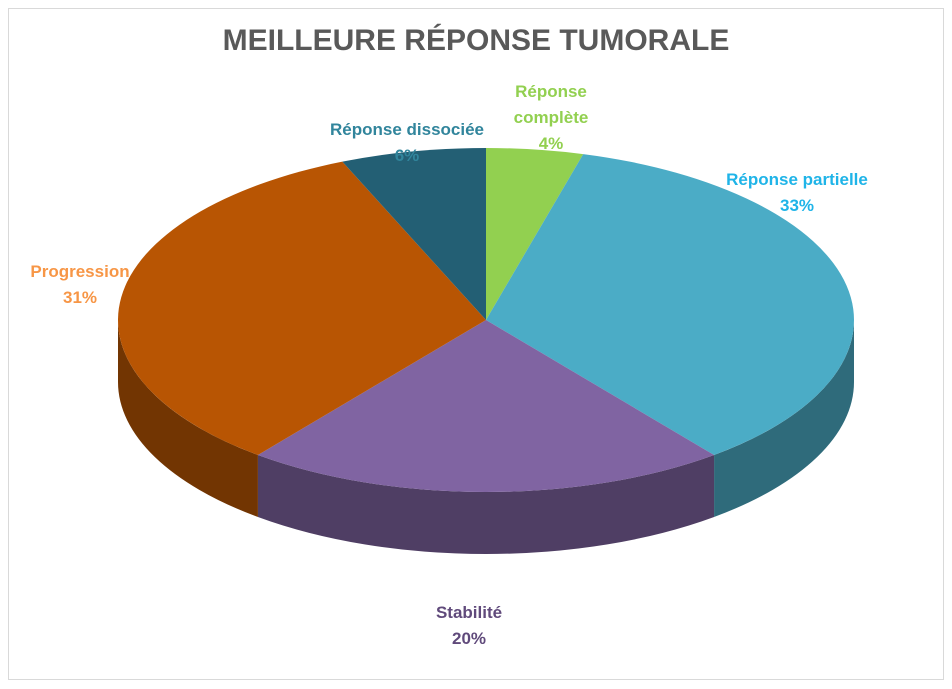  What do you see at coordinates (476, 40) in the screenshot?
I see `chart-title: MEILLEURE RÉPONSE TUMORALE` at bounding box center [476, 40].